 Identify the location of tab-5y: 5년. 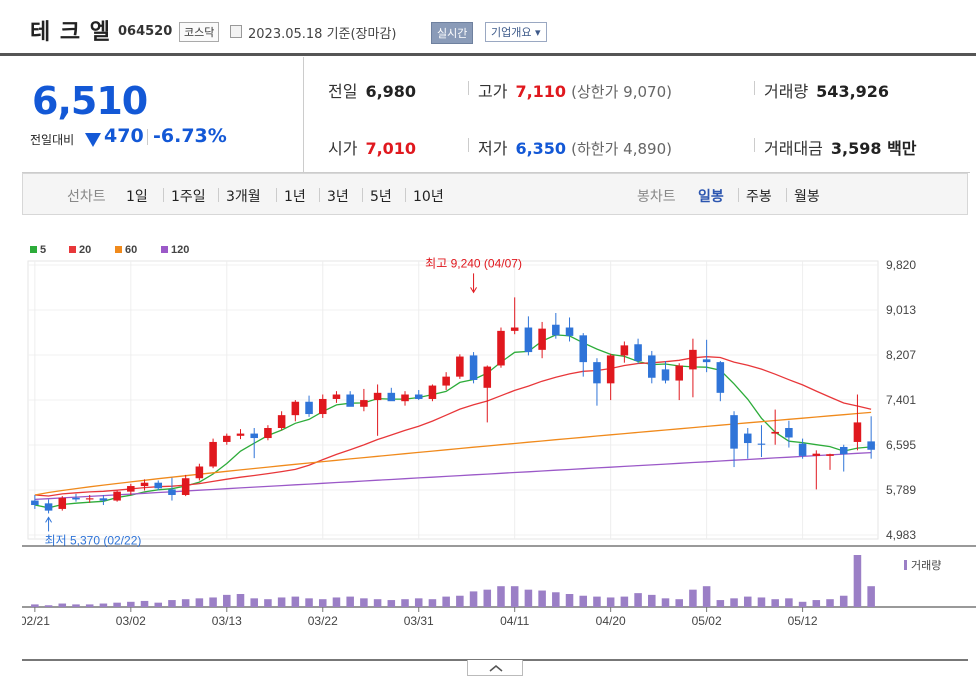
(381, 197).